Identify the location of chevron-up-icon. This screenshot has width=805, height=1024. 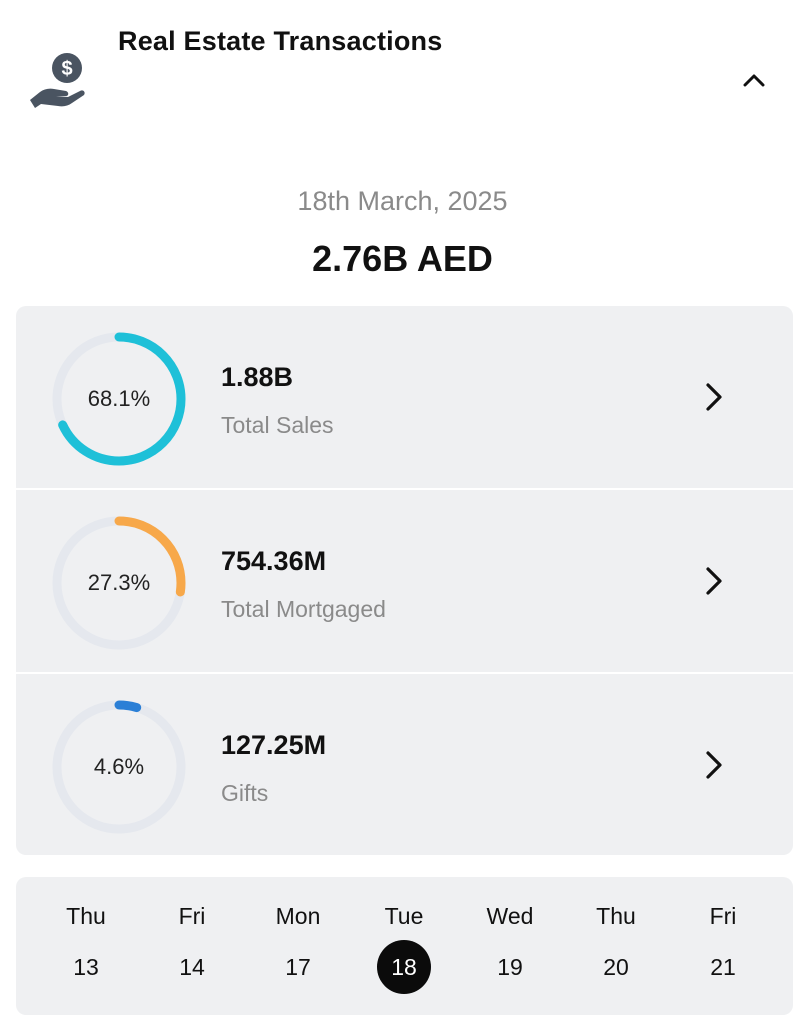
(754, 80).